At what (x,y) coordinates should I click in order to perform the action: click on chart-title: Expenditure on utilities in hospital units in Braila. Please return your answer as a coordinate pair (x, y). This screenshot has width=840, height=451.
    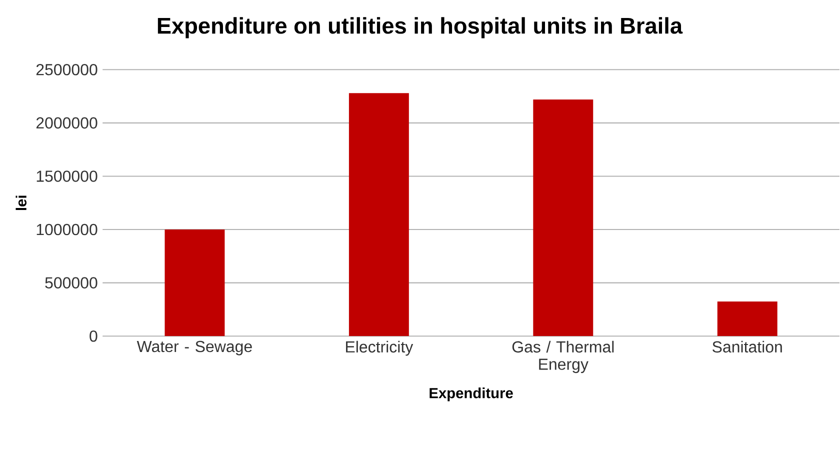
    Looking at the image, I should click on (420, 27).